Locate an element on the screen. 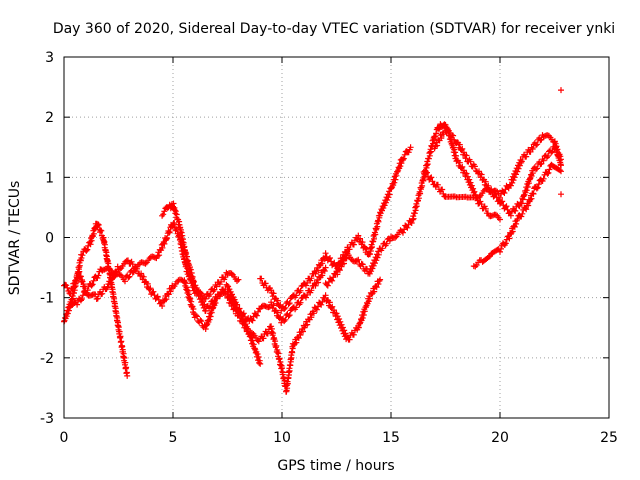 The height and width of the screenshot is (480, 640). series-s10 is located at coordinates (517, 215).